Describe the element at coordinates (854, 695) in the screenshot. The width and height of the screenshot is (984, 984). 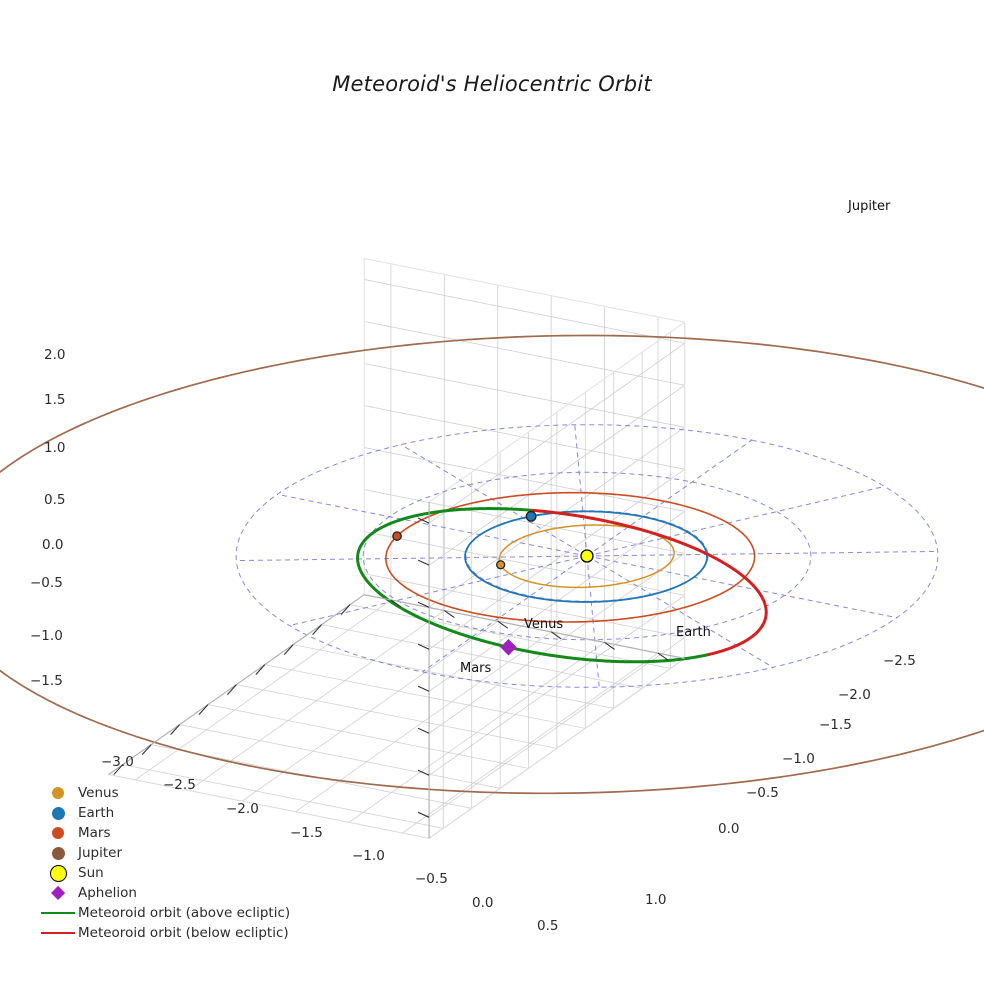
I see `y-axis-tick-label: −2.0` at that location.